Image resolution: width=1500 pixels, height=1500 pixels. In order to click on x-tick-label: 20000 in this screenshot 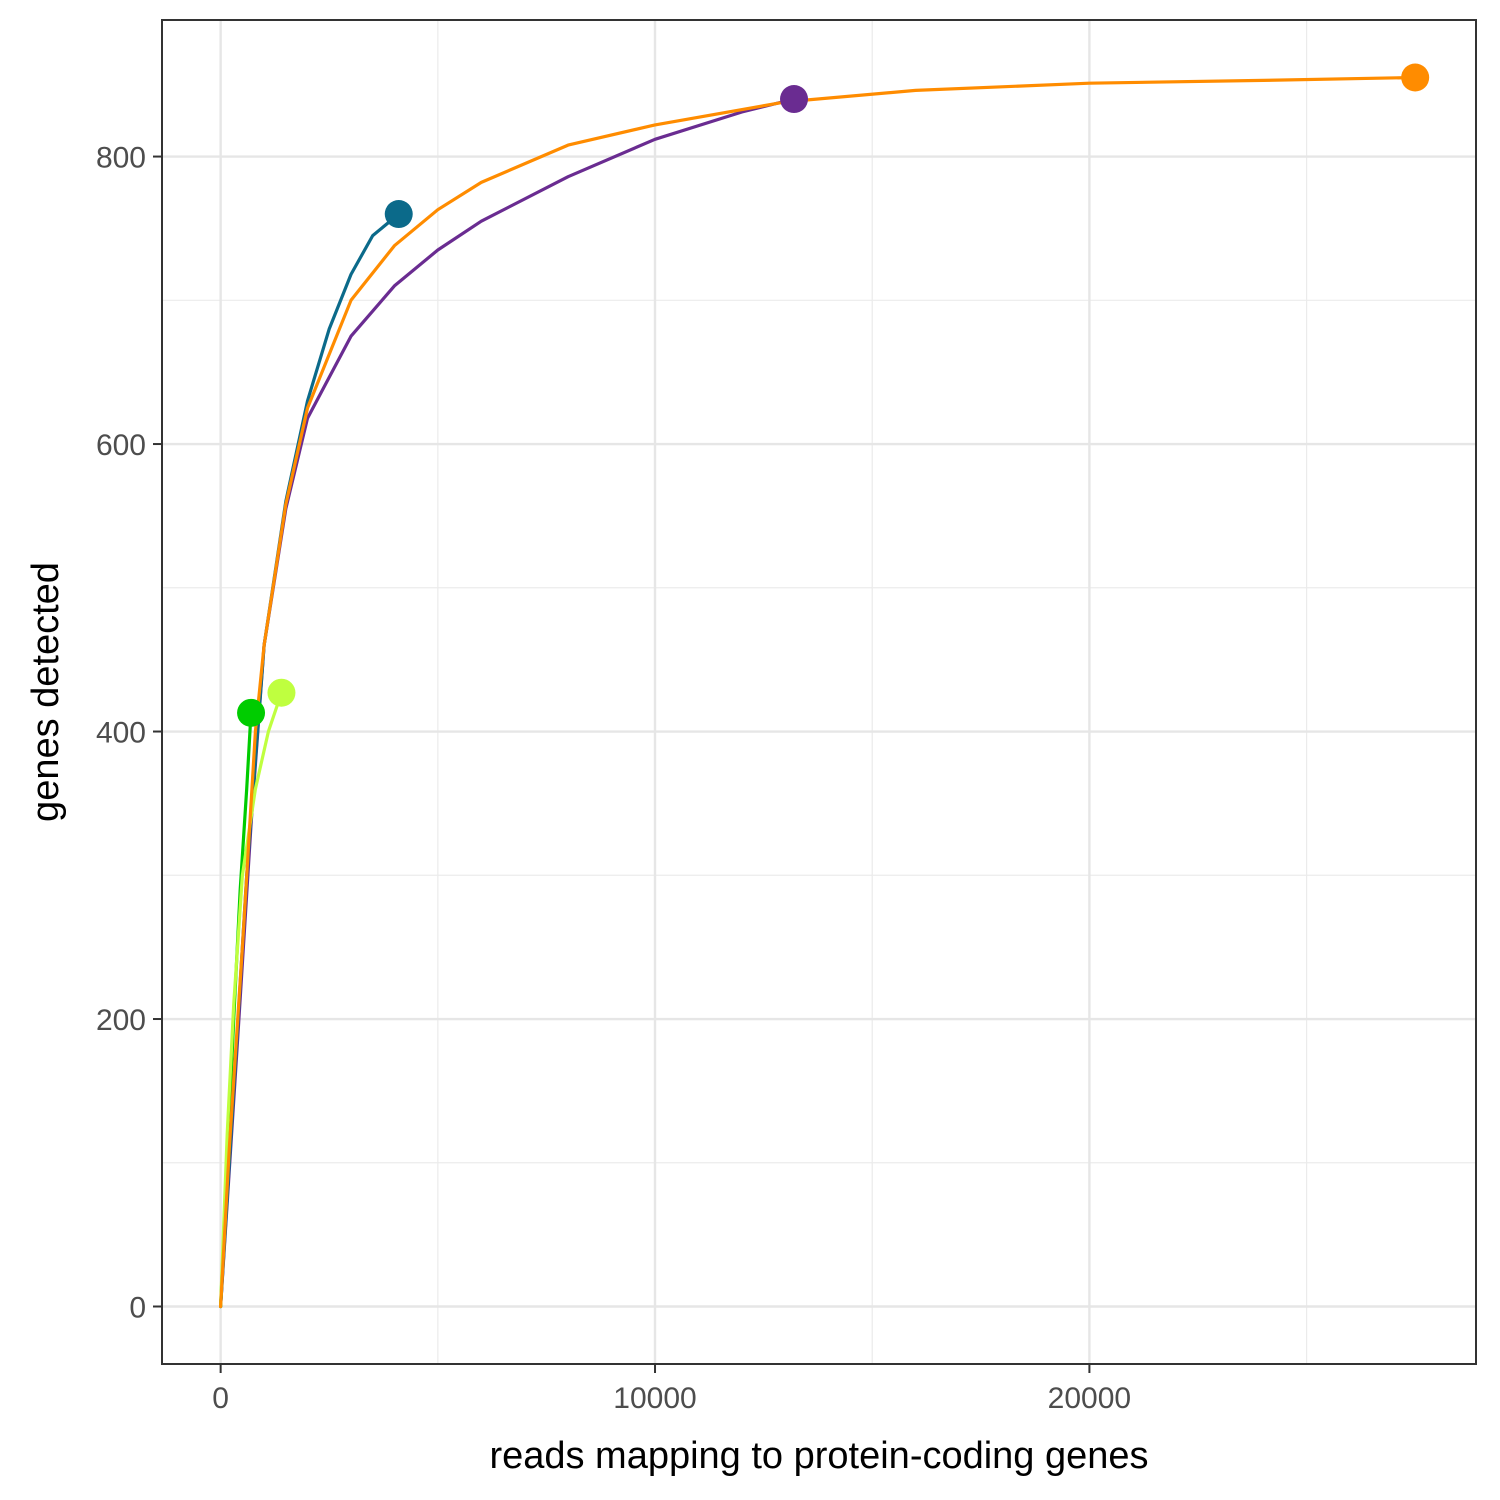, I will do `click(1089, 1398)`.